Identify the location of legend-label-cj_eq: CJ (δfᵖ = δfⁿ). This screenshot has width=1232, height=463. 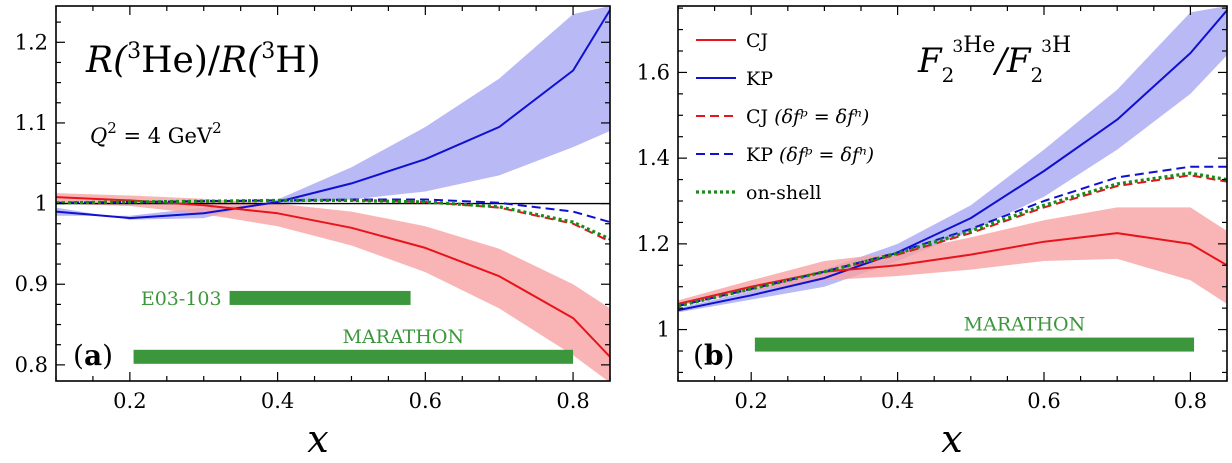
(807, 117).